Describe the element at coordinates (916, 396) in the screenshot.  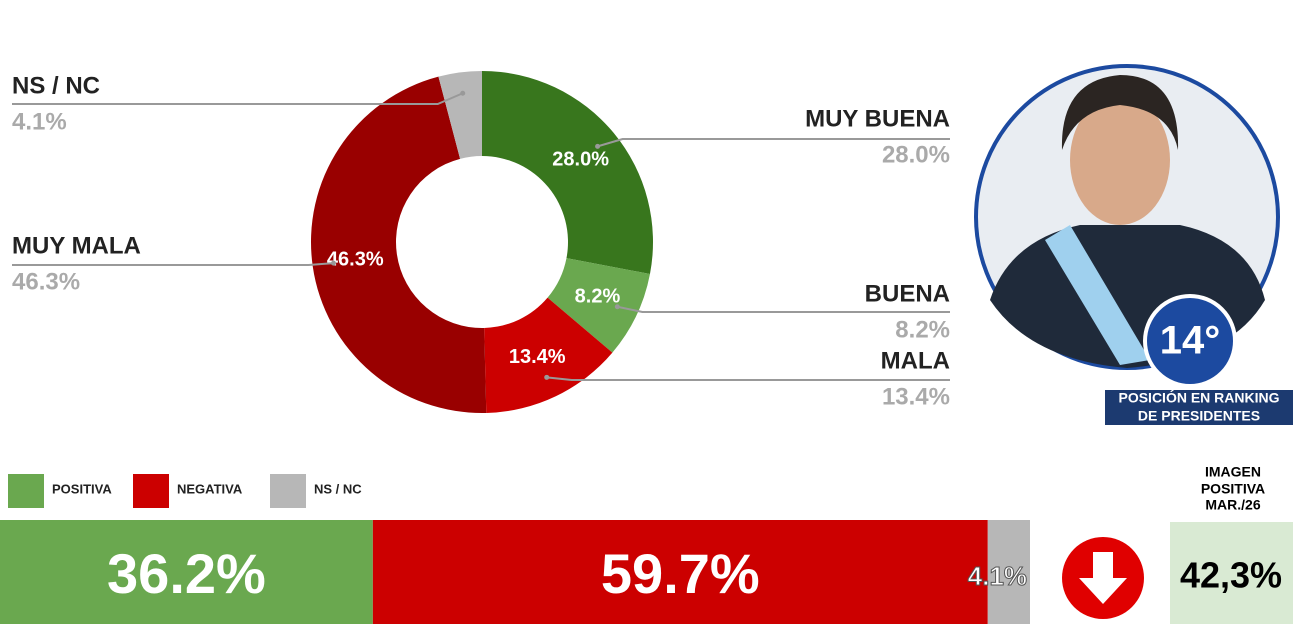
I see `outer-value: 13.4%` at that location.